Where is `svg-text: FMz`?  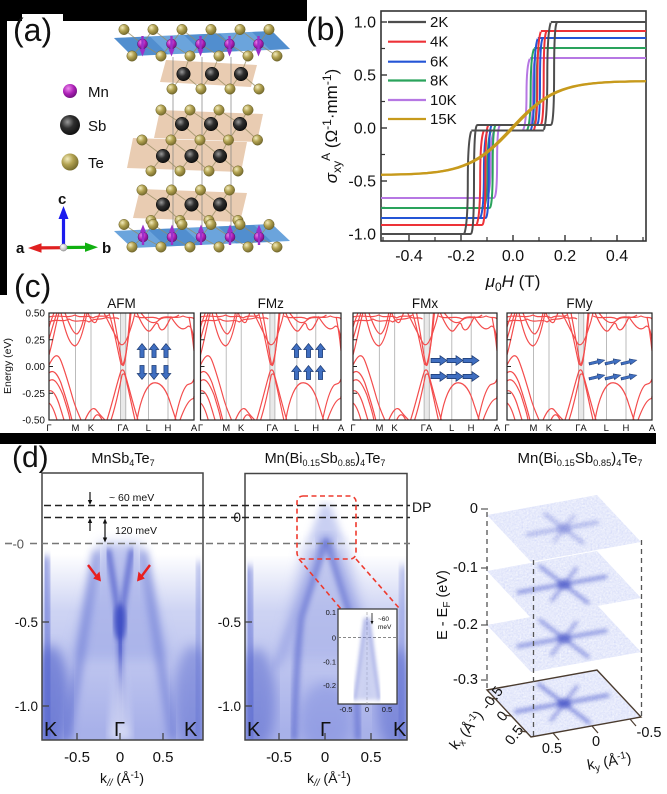
svg-text: FMz is located at coordinates (271, 303).